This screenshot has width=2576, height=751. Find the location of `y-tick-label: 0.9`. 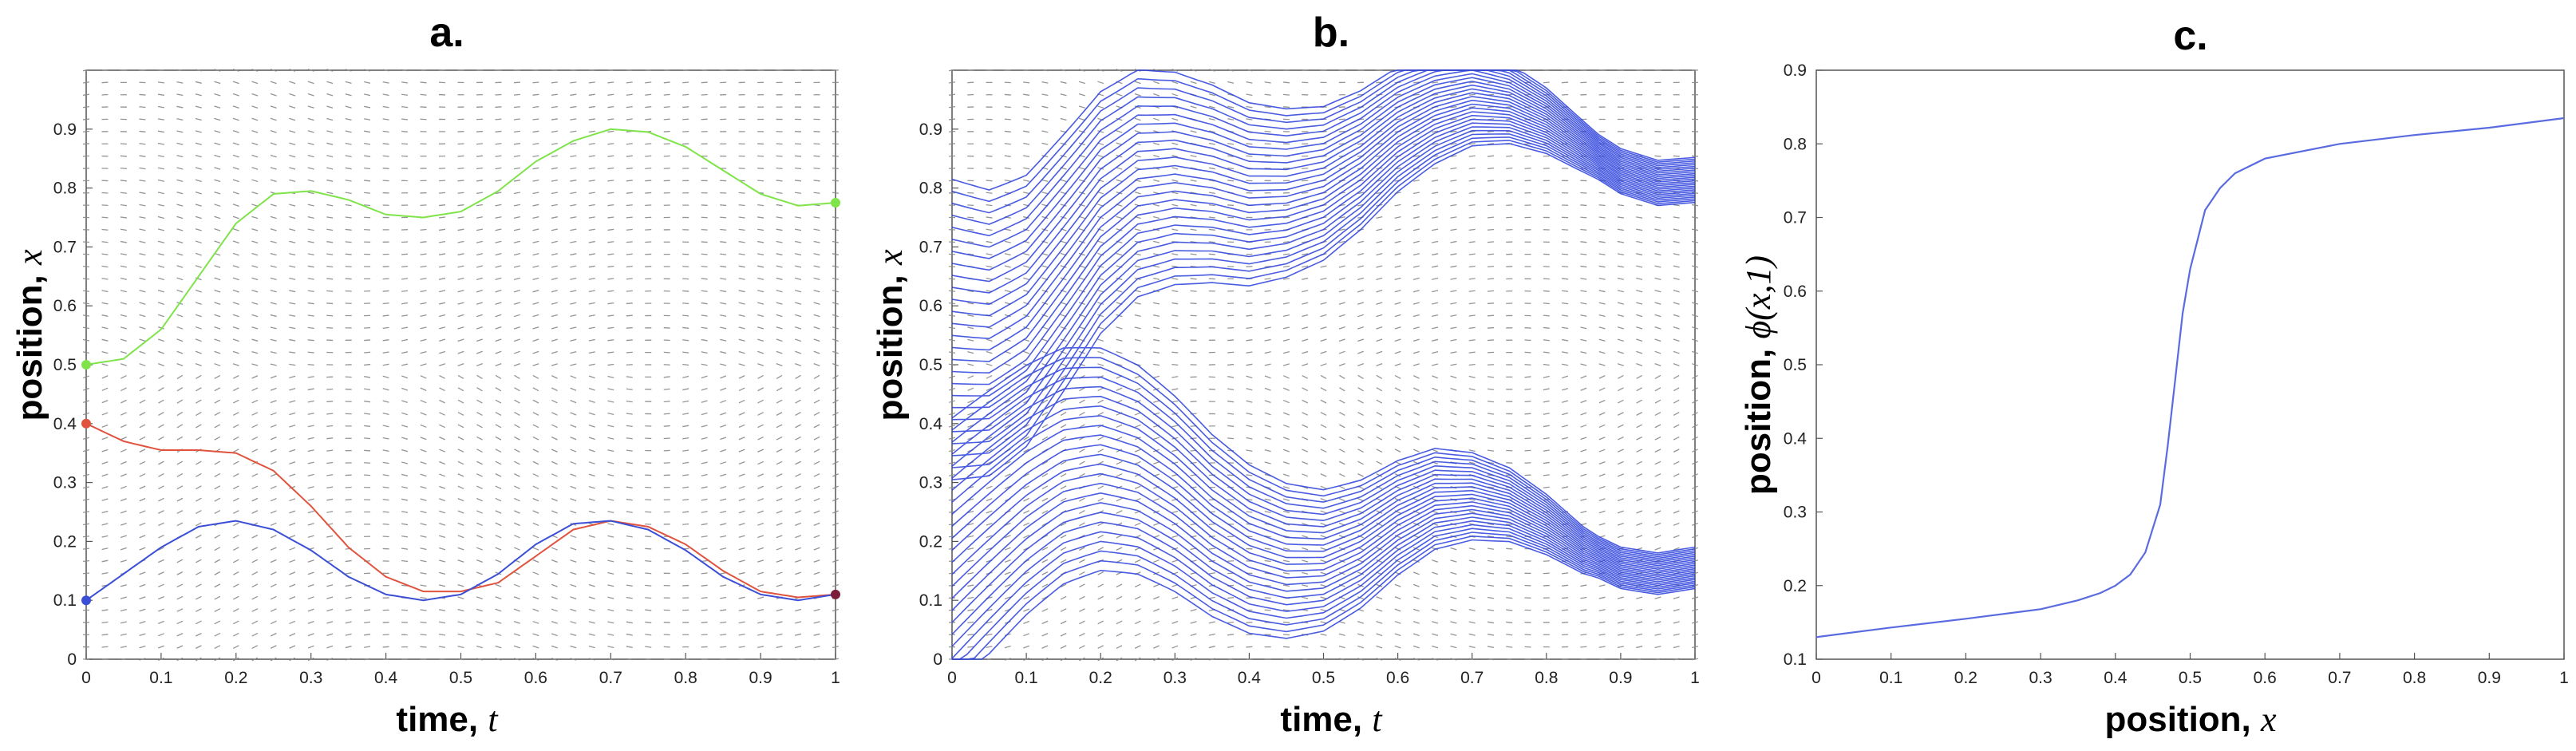

y-tick-label: 0.9 is located at coordinates (930, 130).